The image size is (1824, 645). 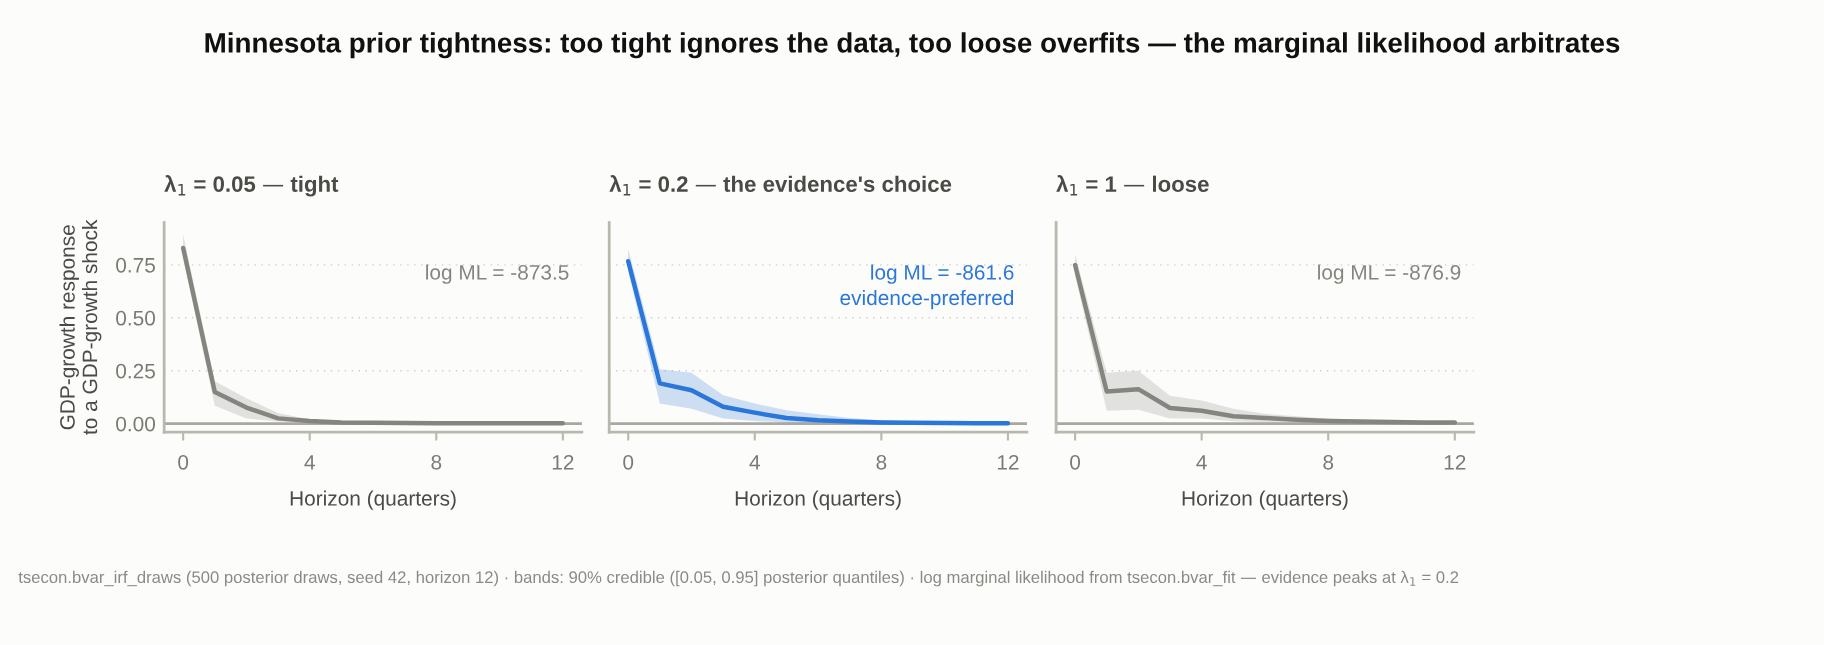 I want to click on text: Minnesota prior tightness: too tight ignores the data, too loose overfits — the marginal likelihood arbitrates, so click(x=912, y=45).